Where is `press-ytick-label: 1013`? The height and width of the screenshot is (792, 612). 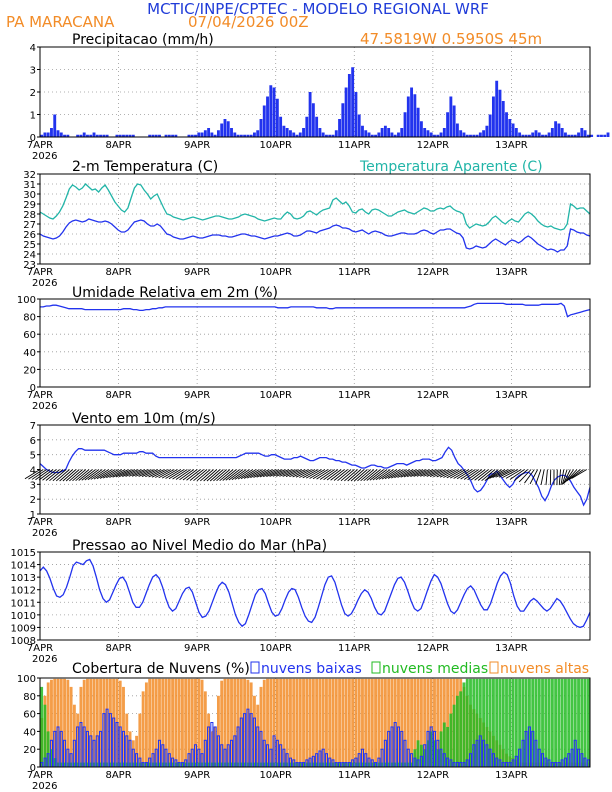
press-ytick-label: 1013 is located at coordinates (23, 578).